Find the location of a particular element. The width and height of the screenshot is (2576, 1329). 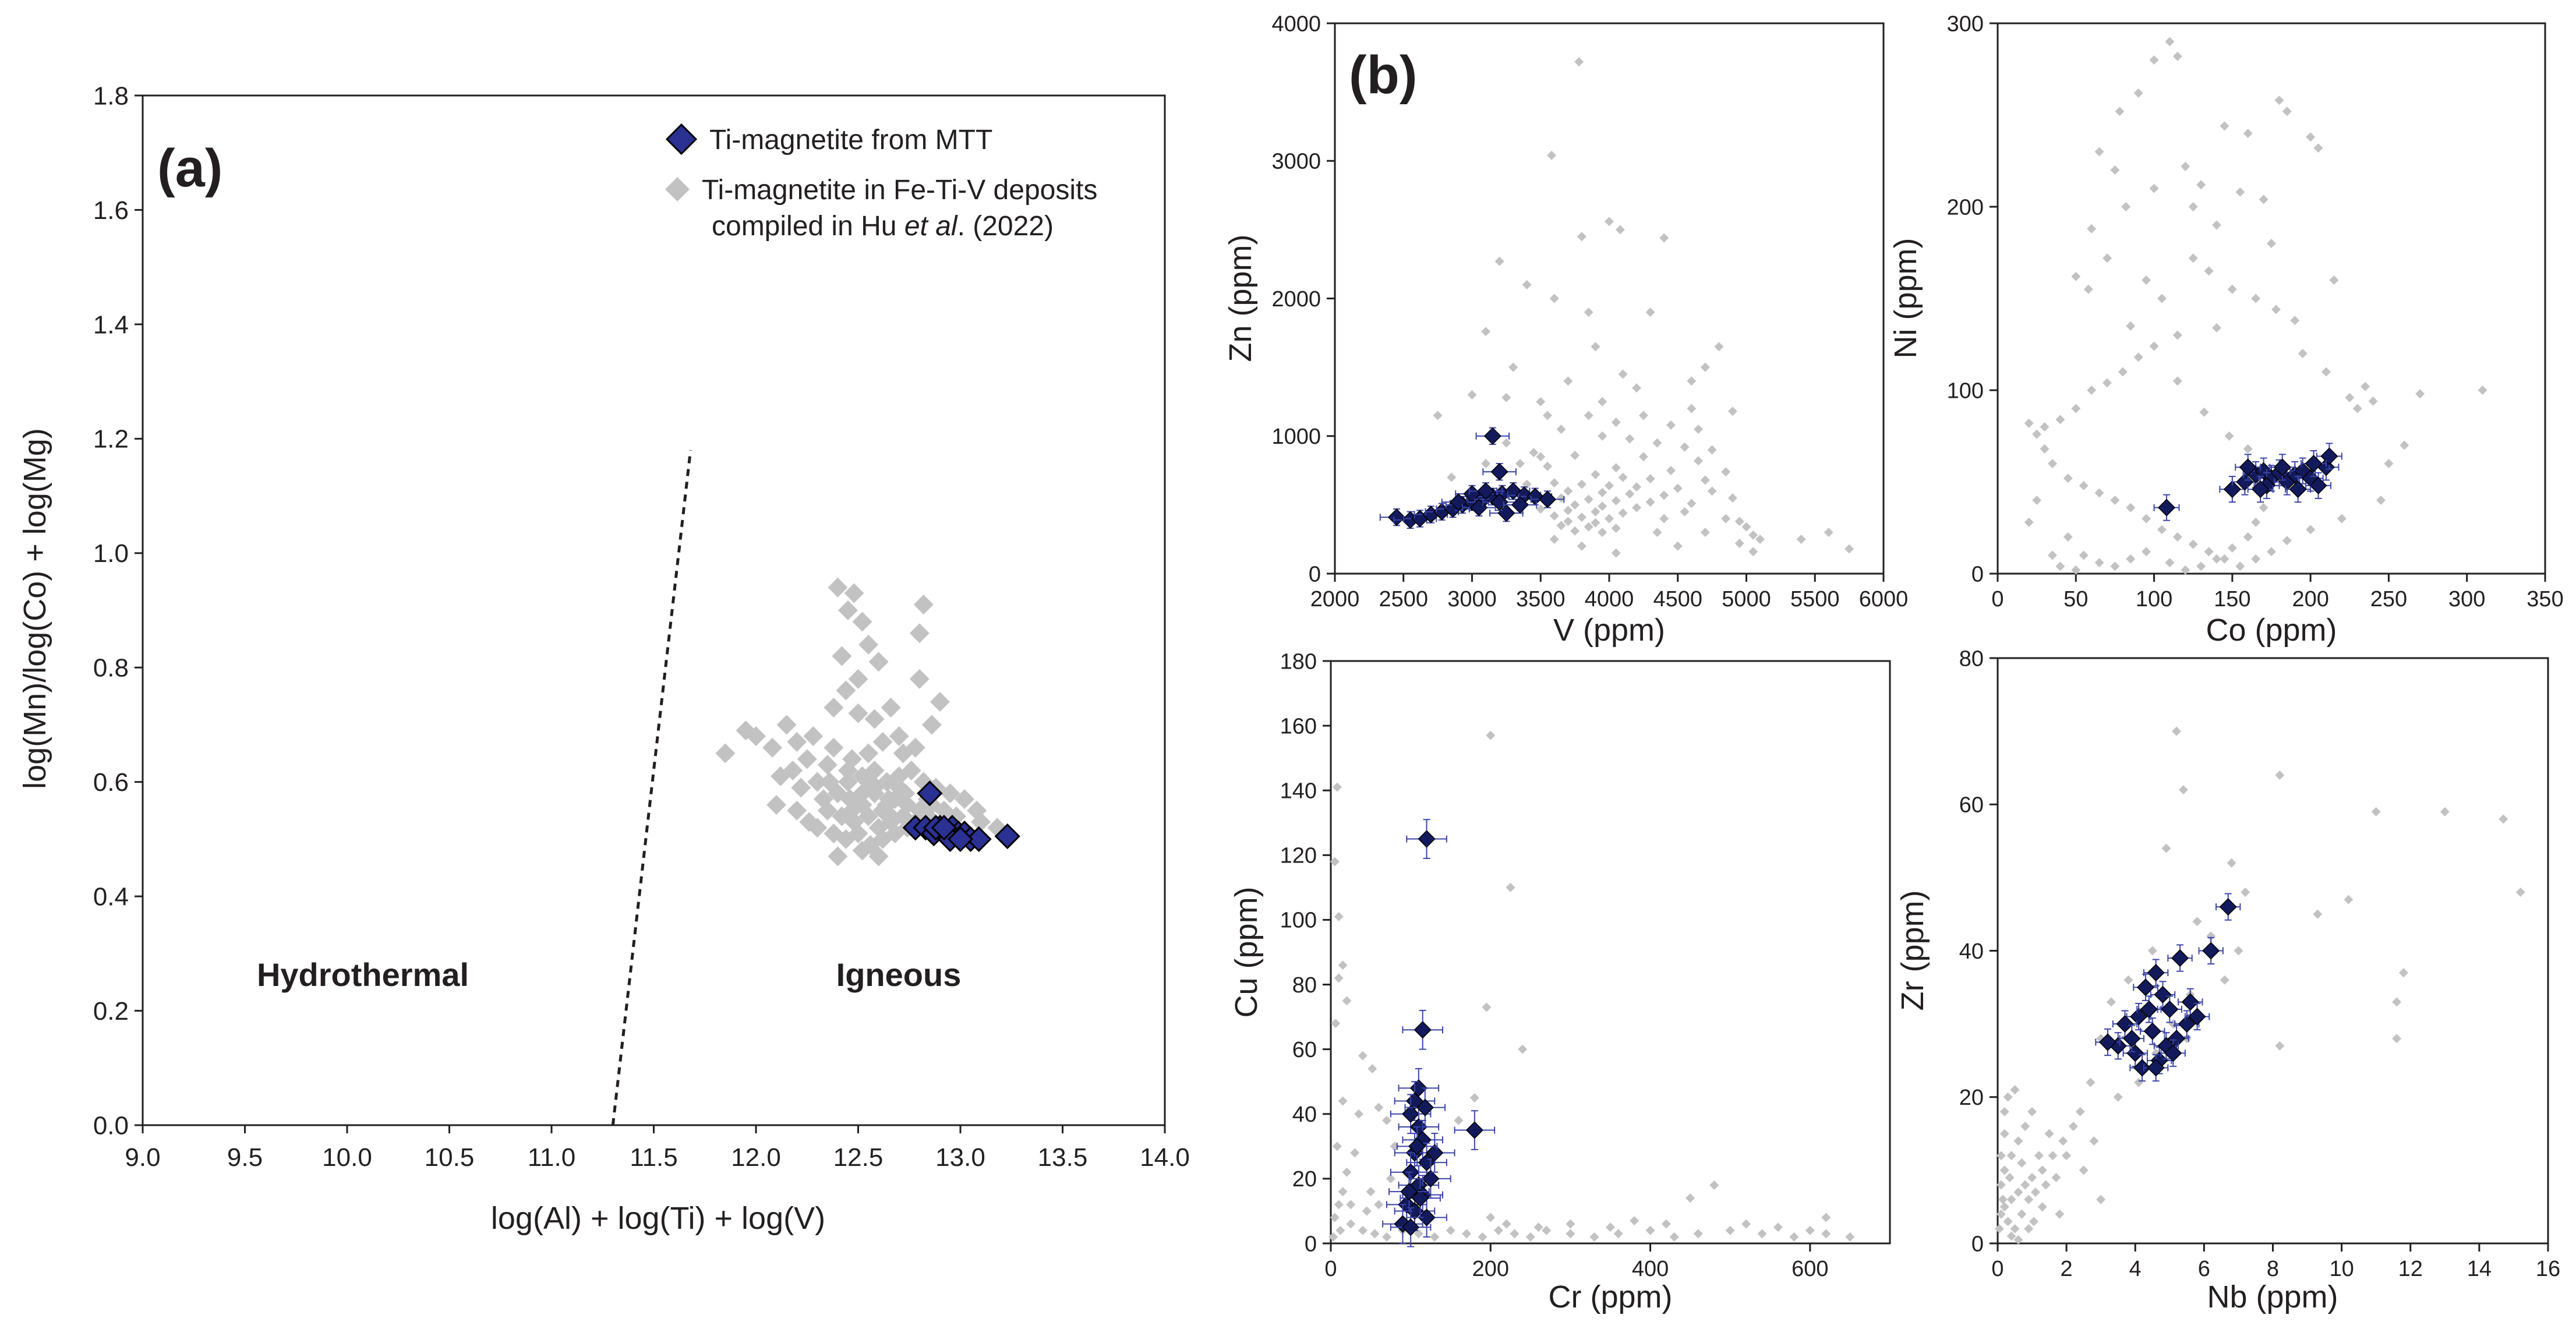

x-tick-label: 600 is located at coordinates (1809, 1269).